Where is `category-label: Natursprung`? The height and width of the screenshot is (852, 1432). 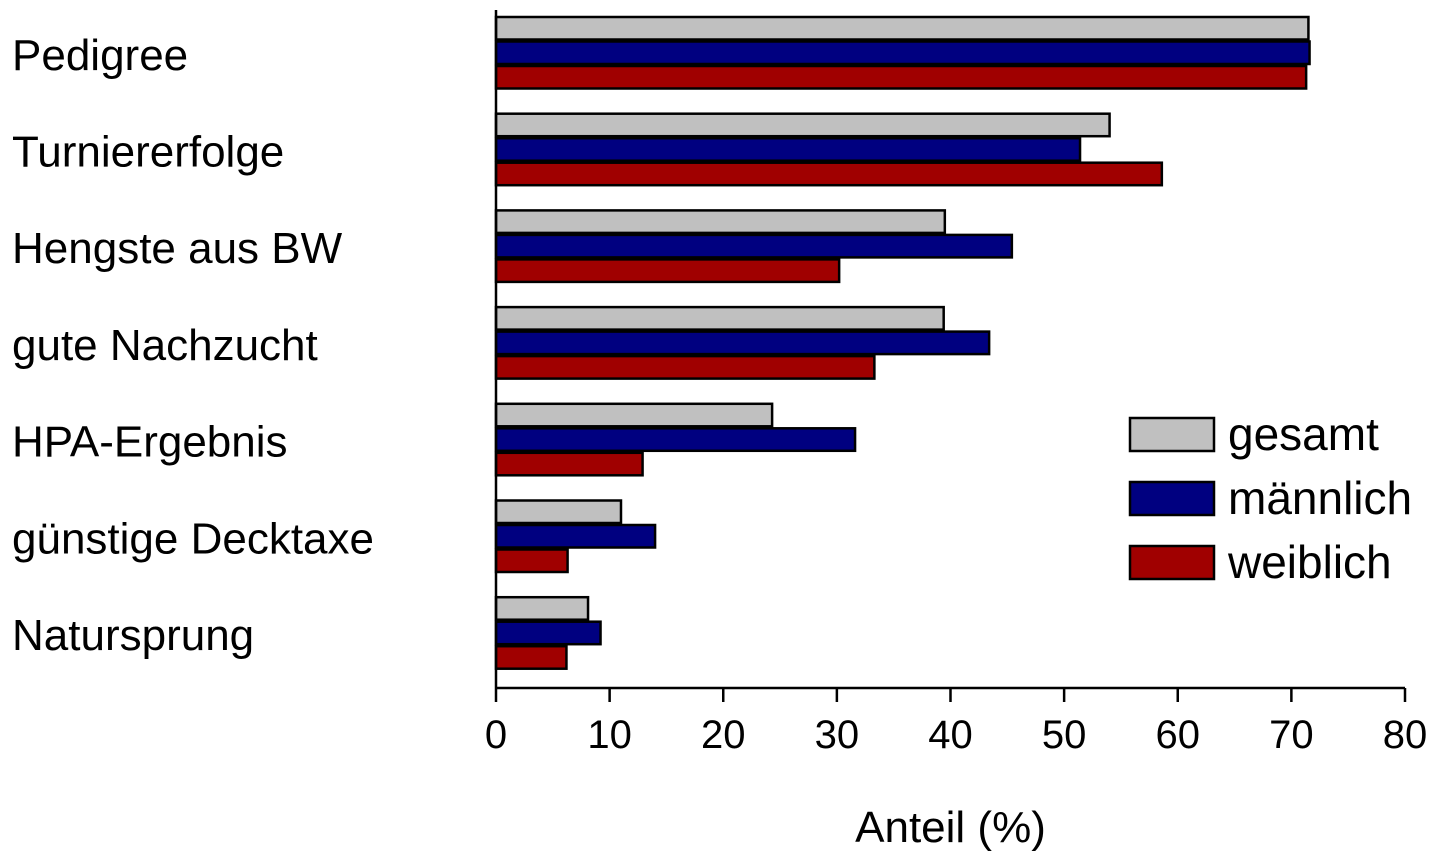 category-label: Natursprung is located at coordinates (133, 635).